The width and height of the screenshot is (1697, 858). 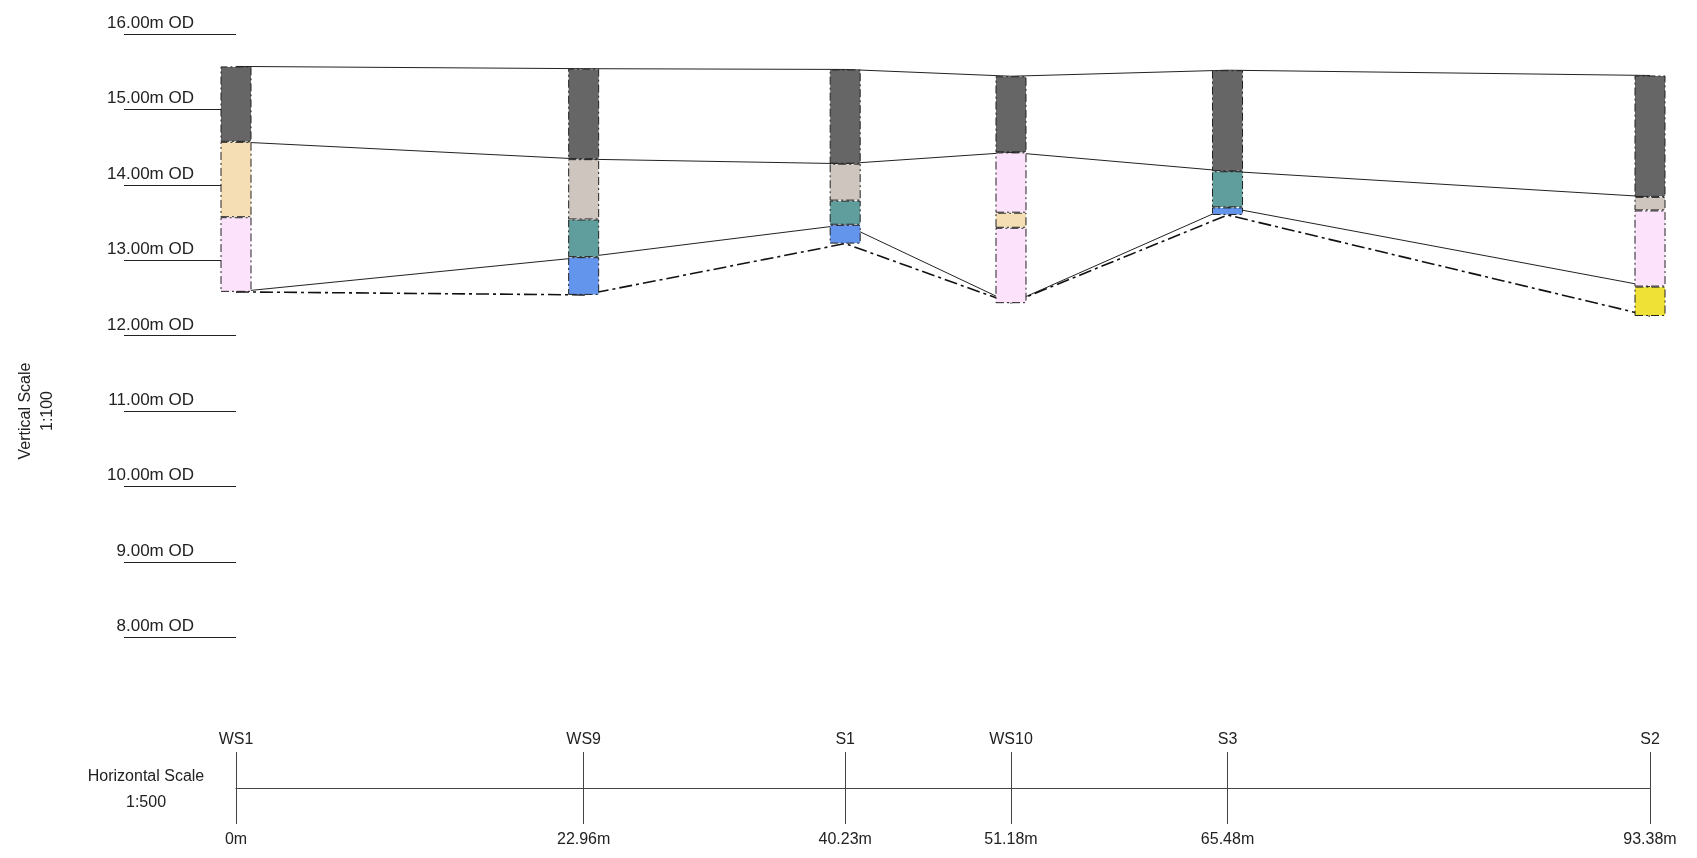 What do you see at coordinates (146, 788) in the screenshot?
I see `x-axis-title: Horizontal Scale 1:500` at bounding box center [146, 788].